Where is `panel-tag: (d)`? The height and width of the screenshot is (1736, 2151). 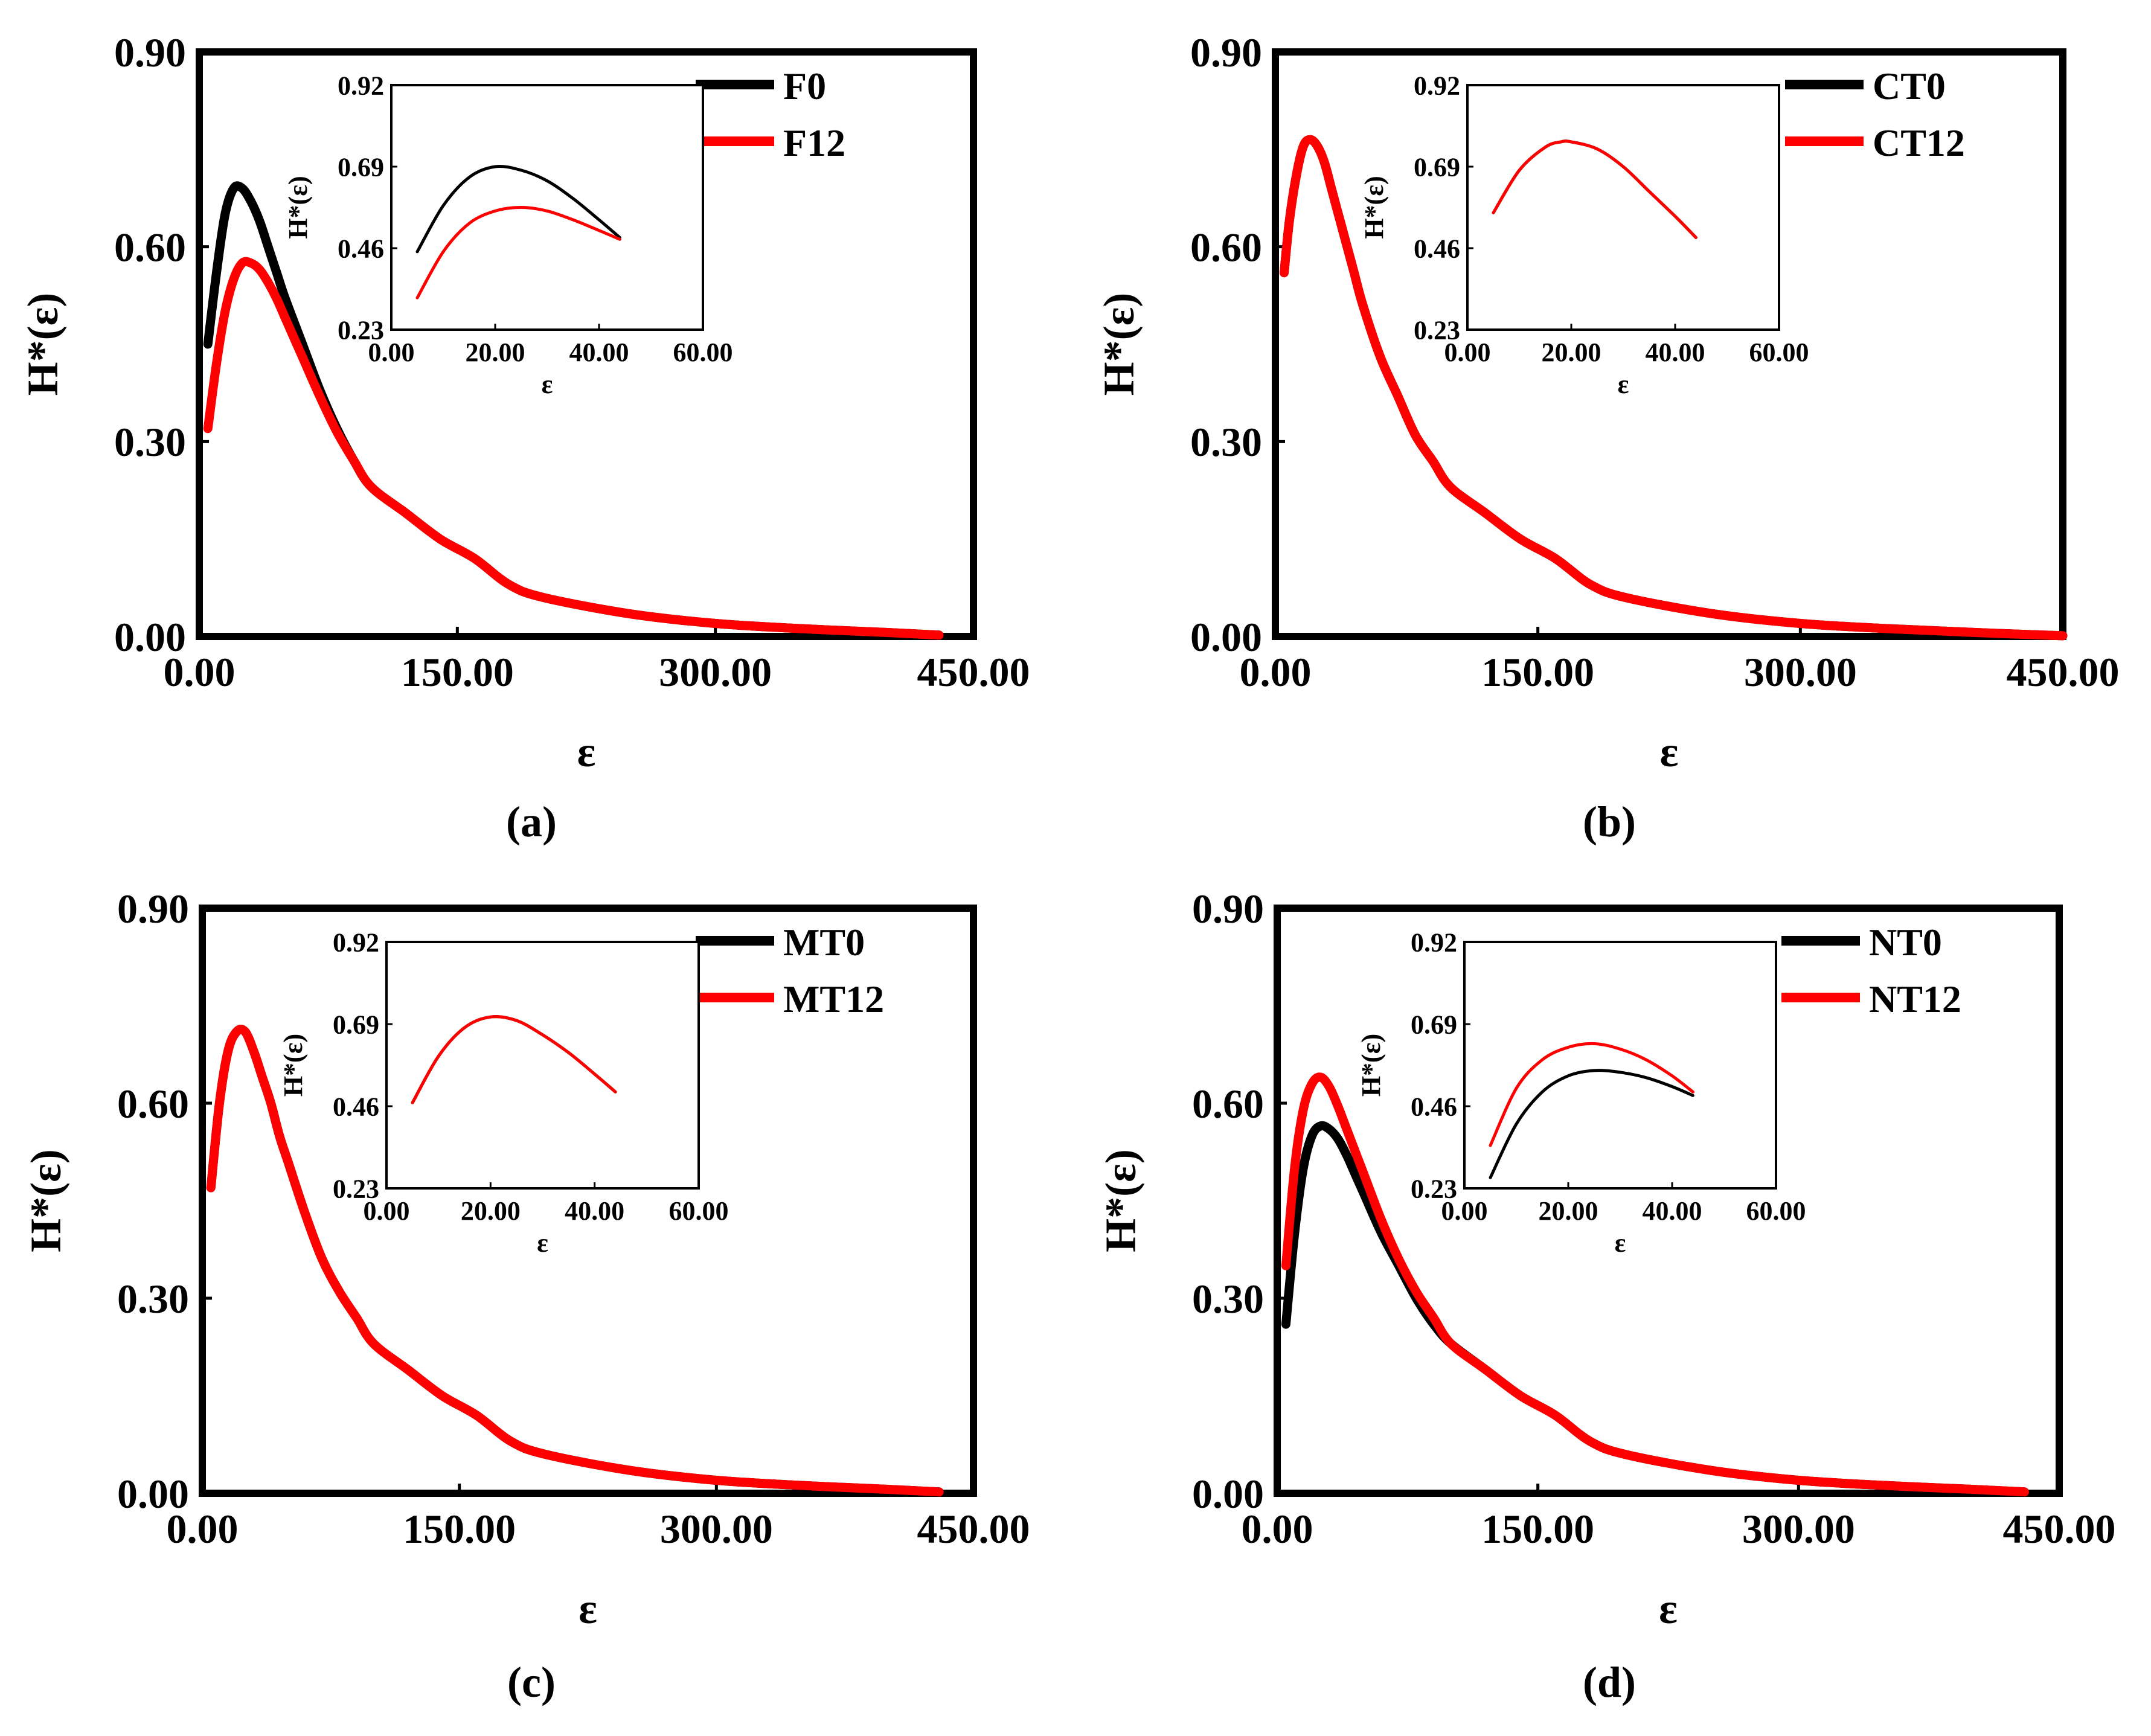 panel-tag: (d) is located at coordinates (1609, 1682).